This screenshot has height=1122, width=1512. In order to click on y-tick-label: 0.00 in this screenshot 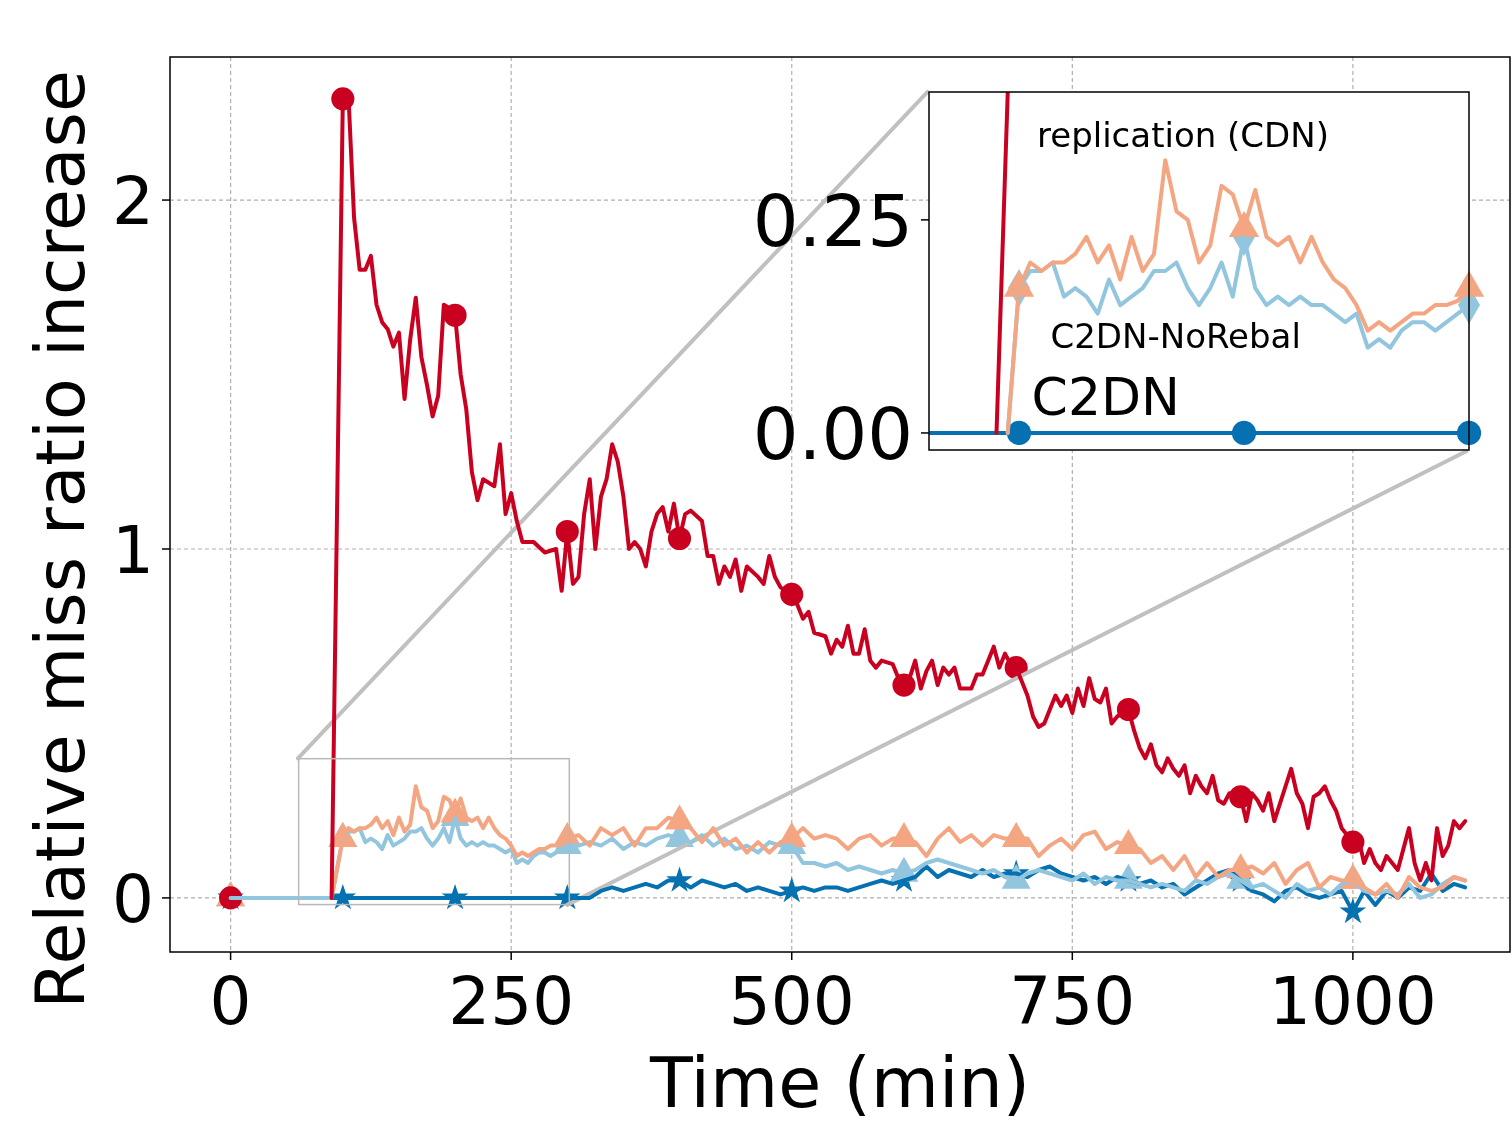, I will do `click(832, 433)`.